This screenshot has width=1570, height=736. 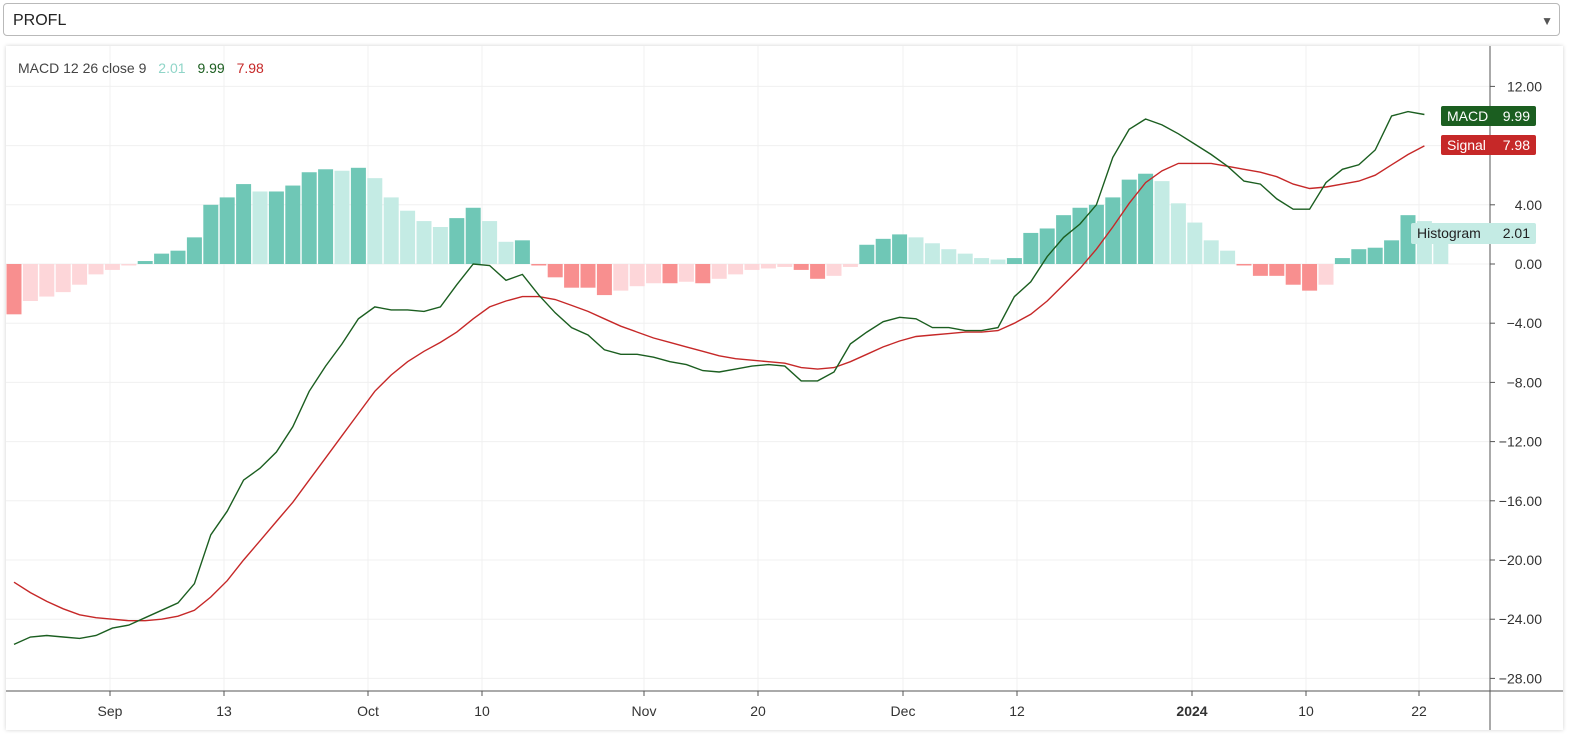 What do you see at coordinates (1520, 501) in the screenshot?
I see `y-tick-label: −16.00` at bounding box center [1520, 501].